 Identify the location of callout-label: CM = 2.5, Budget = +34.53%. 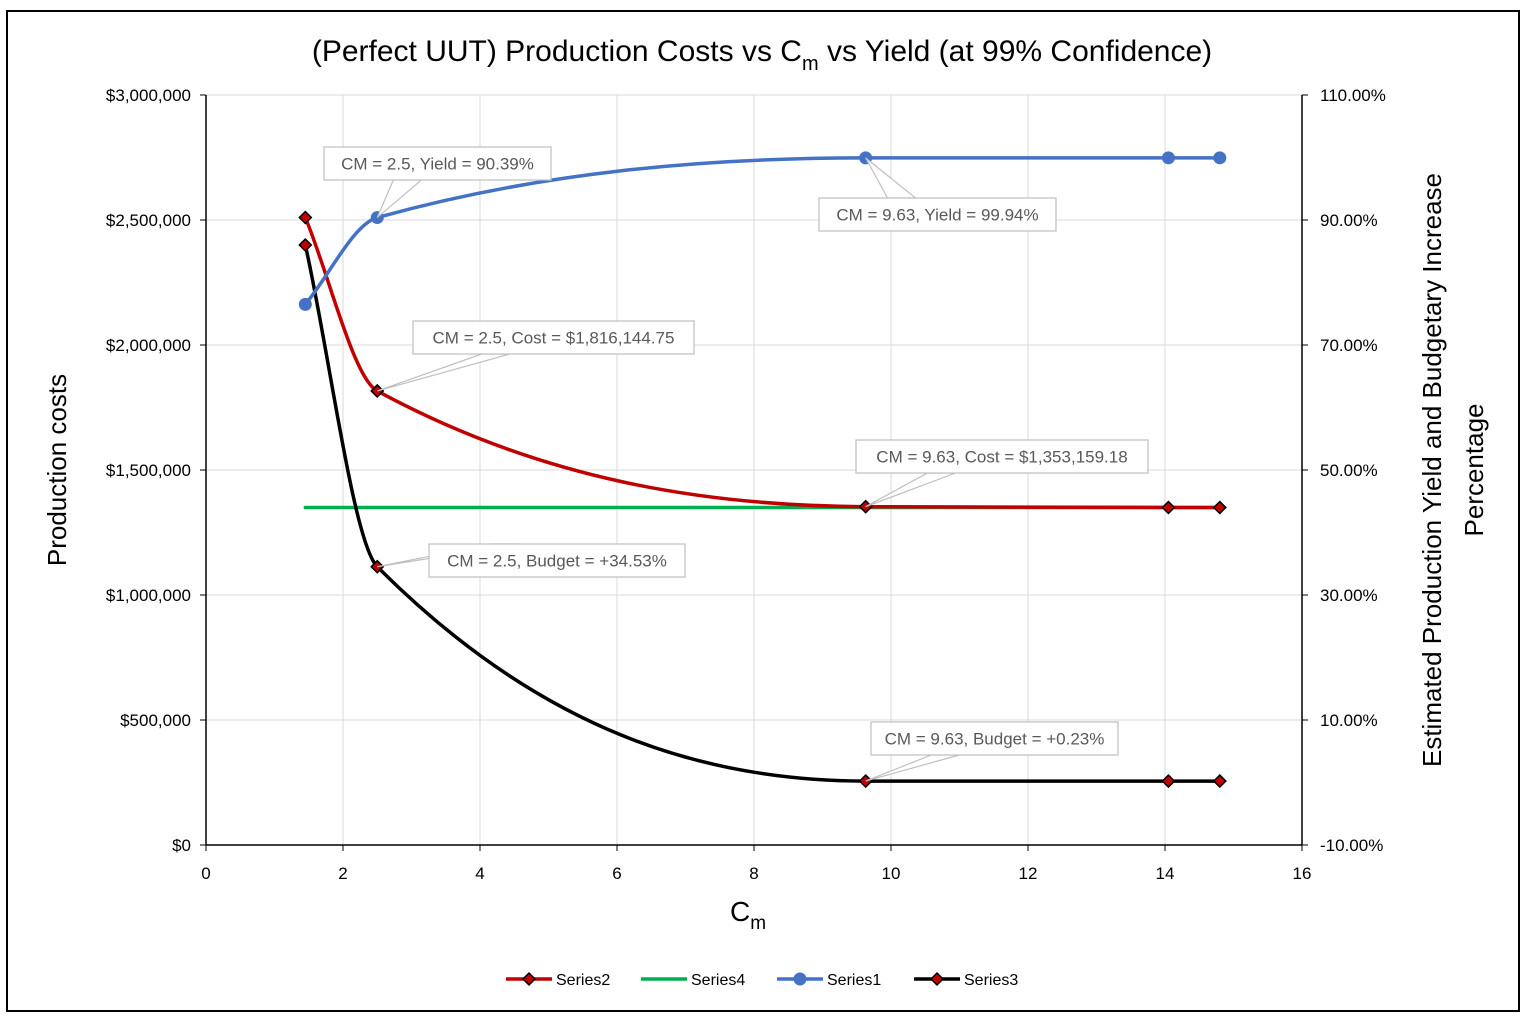
(557, 561).